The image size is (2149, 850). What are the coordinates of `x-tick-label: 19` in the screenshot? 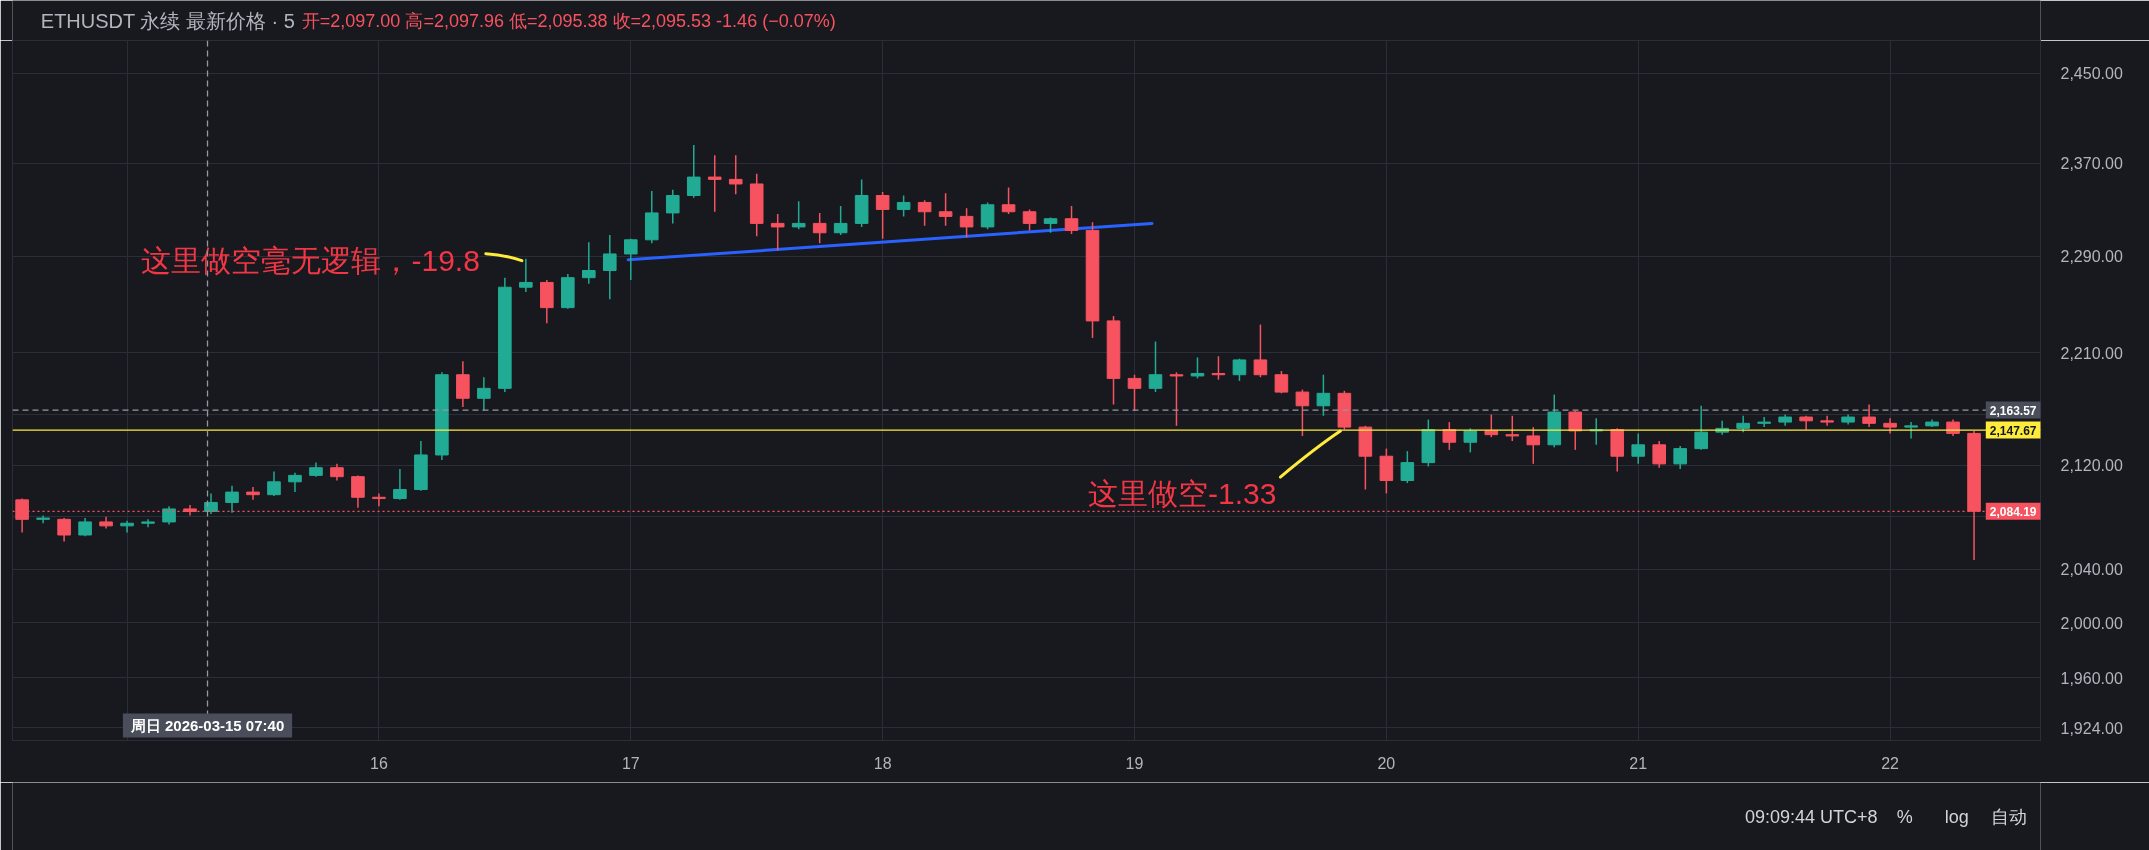 It's located at (1134, 763).